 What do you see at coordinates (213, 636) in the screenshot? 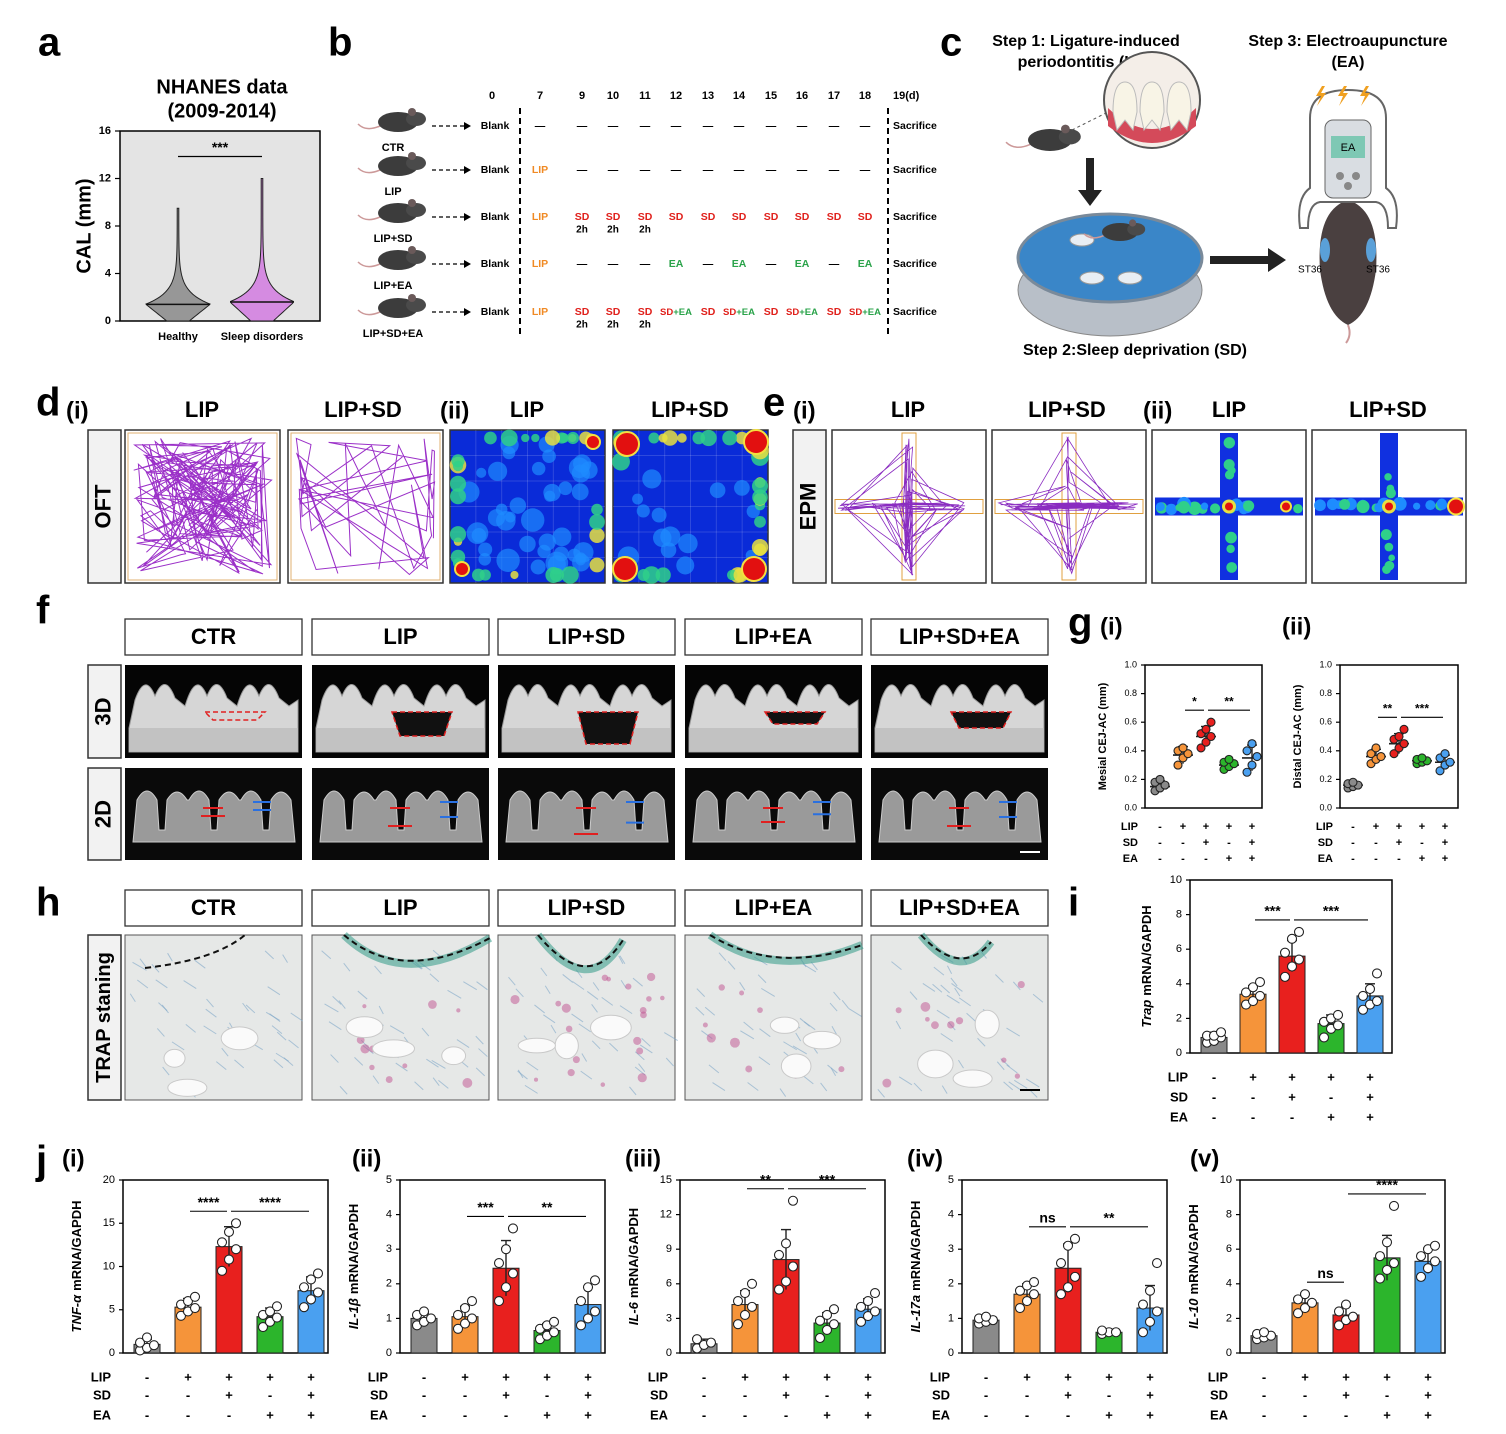
I see `group-header: CTR` at bounding box center [213, 636].